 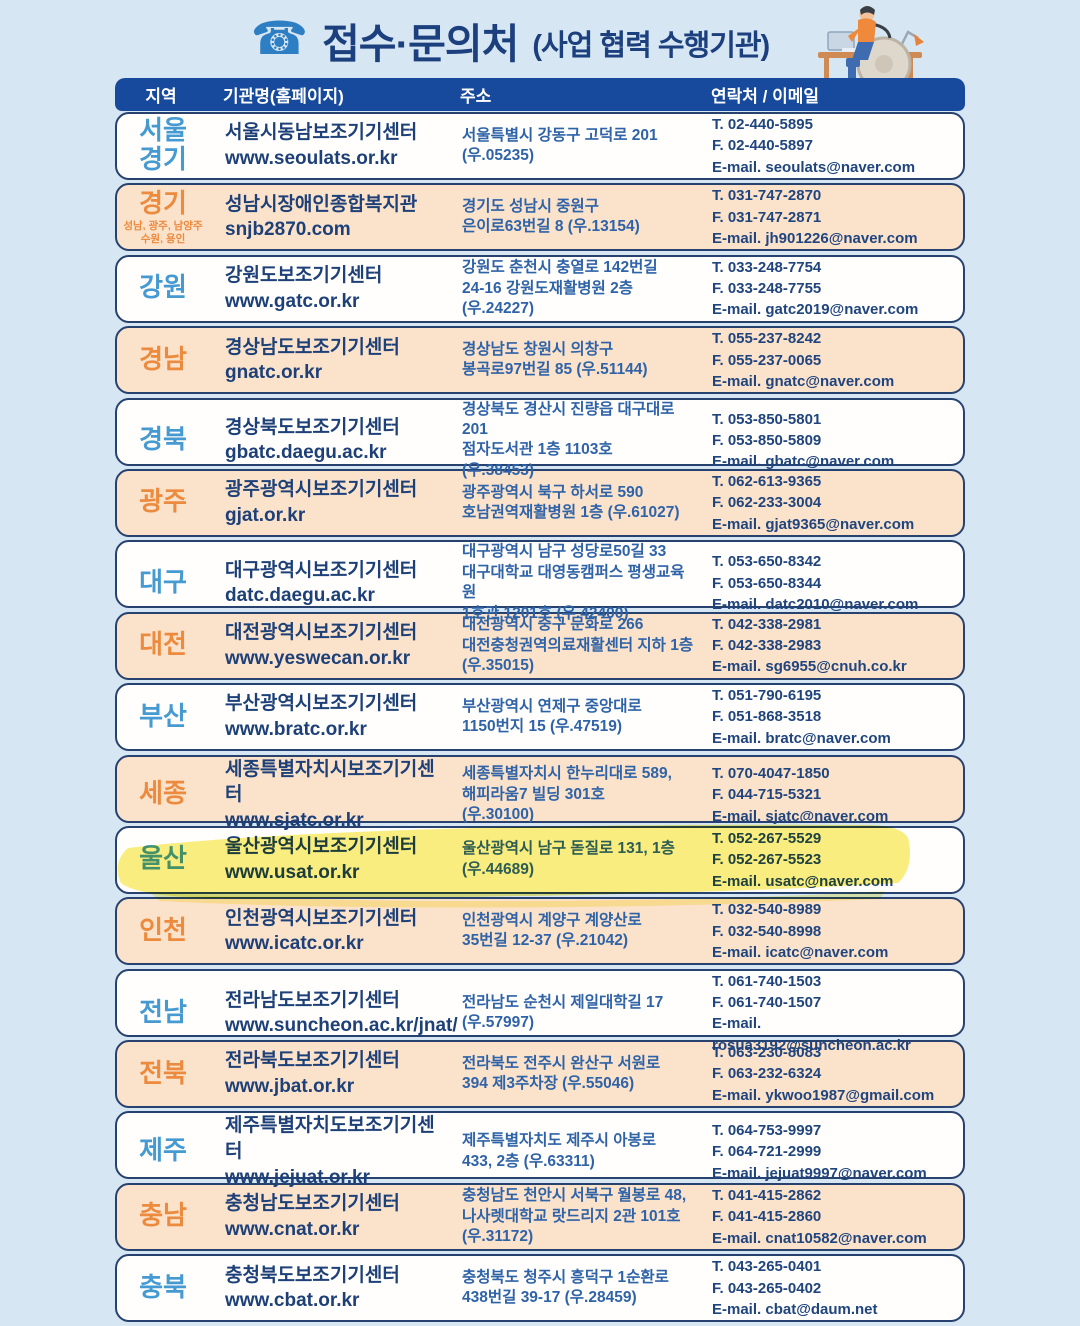 What do you see at coordinates (578, 645) in the screenshot?
I see `address-line: 대전충청권역의료재활센터 지하 1층` at bounding box center [578, 645].